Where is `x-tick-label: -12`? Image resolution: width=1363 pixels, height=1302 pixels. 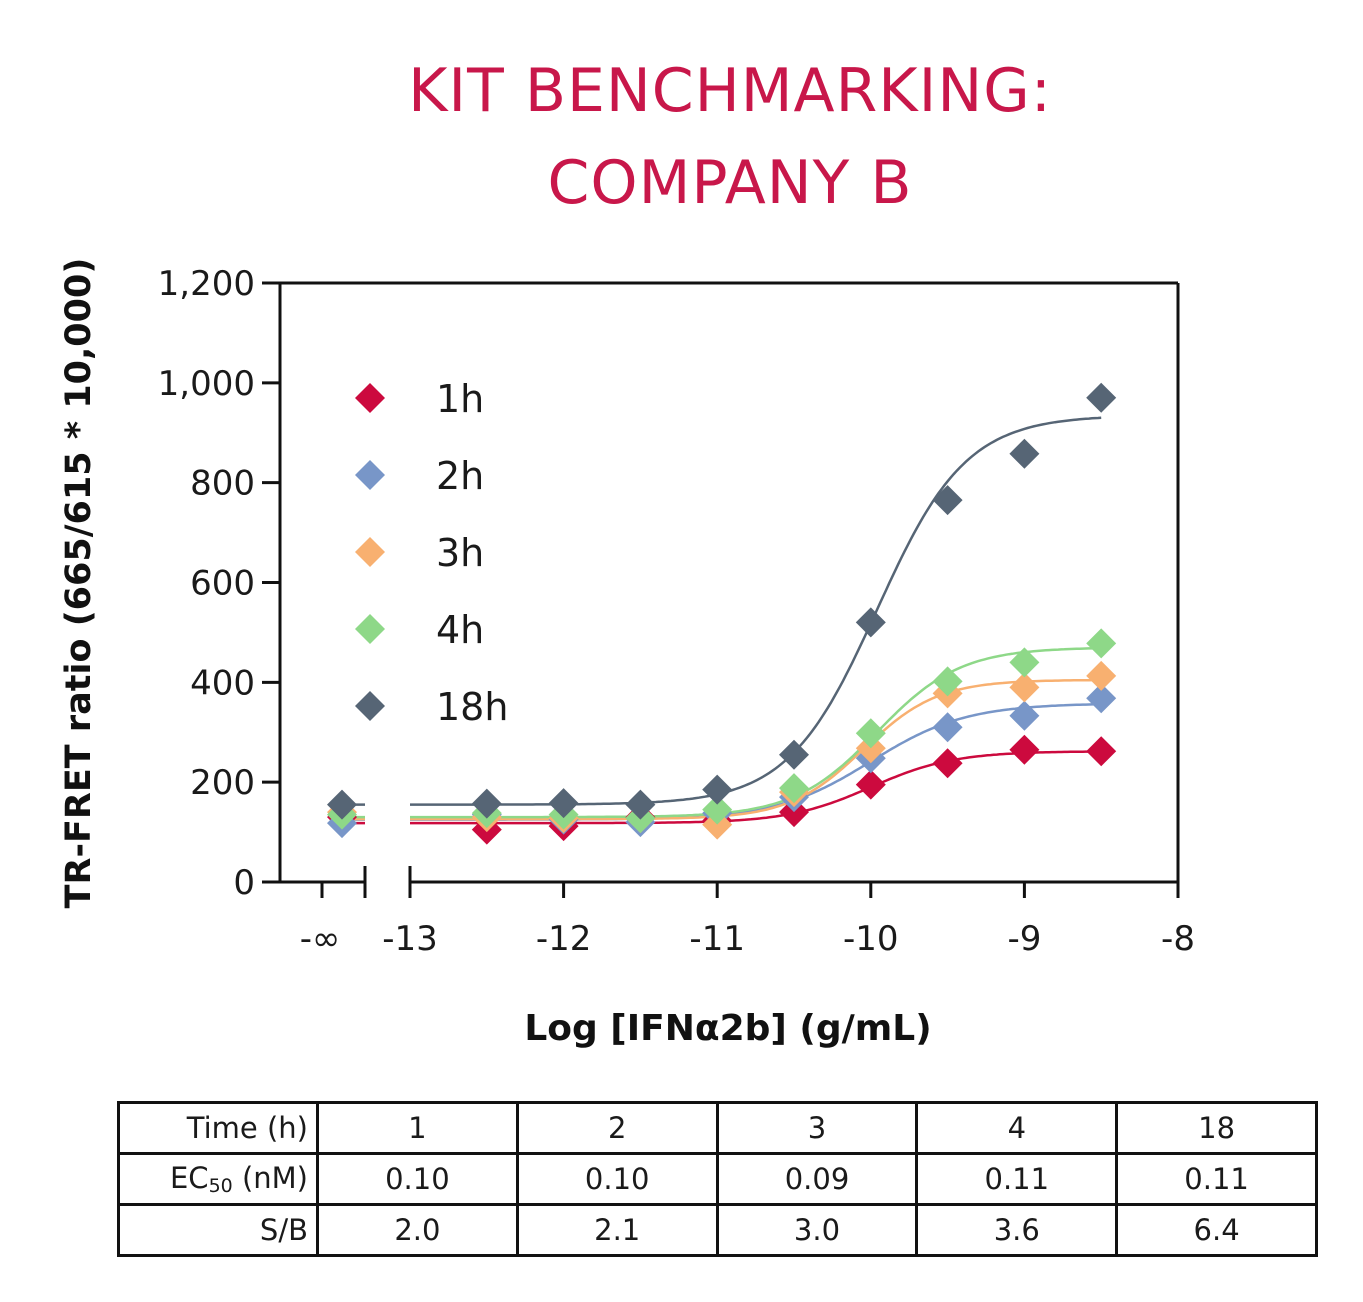
x-tick-label: -12 is located at coordinates (564, 939).